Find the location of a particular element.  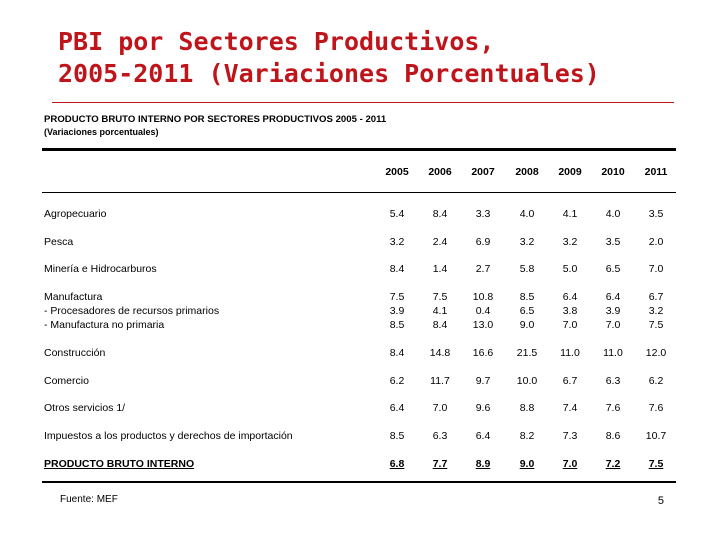

table-cell: 2.0 is located at coordinates (656, 242).